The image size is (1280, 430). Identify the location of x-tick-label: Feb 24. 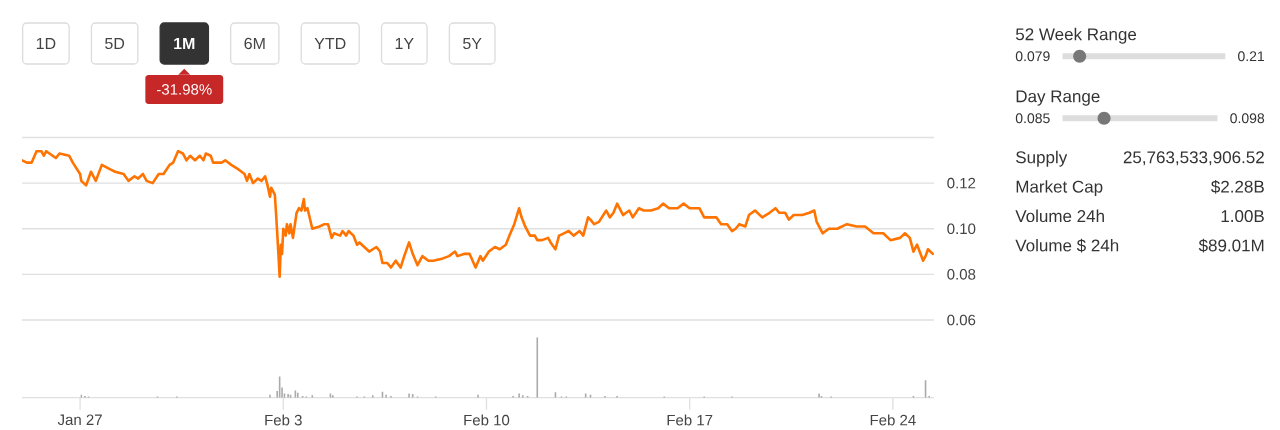
(893, 420).